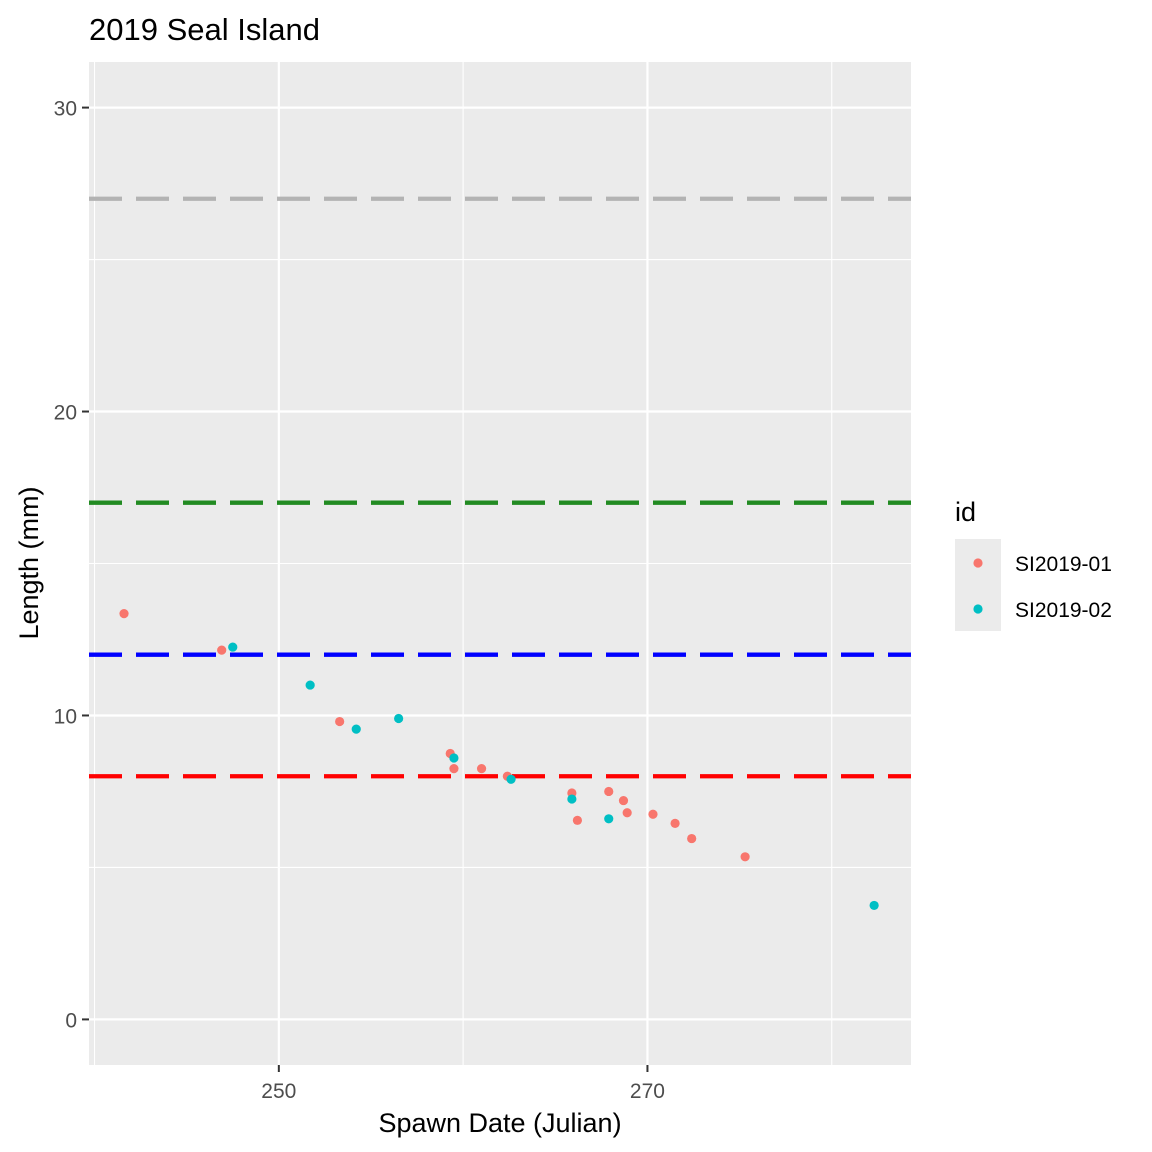 This screenshot has height=1152, width=1152. I want to click on y-axis-label: Length (mm), so click(29, 562).